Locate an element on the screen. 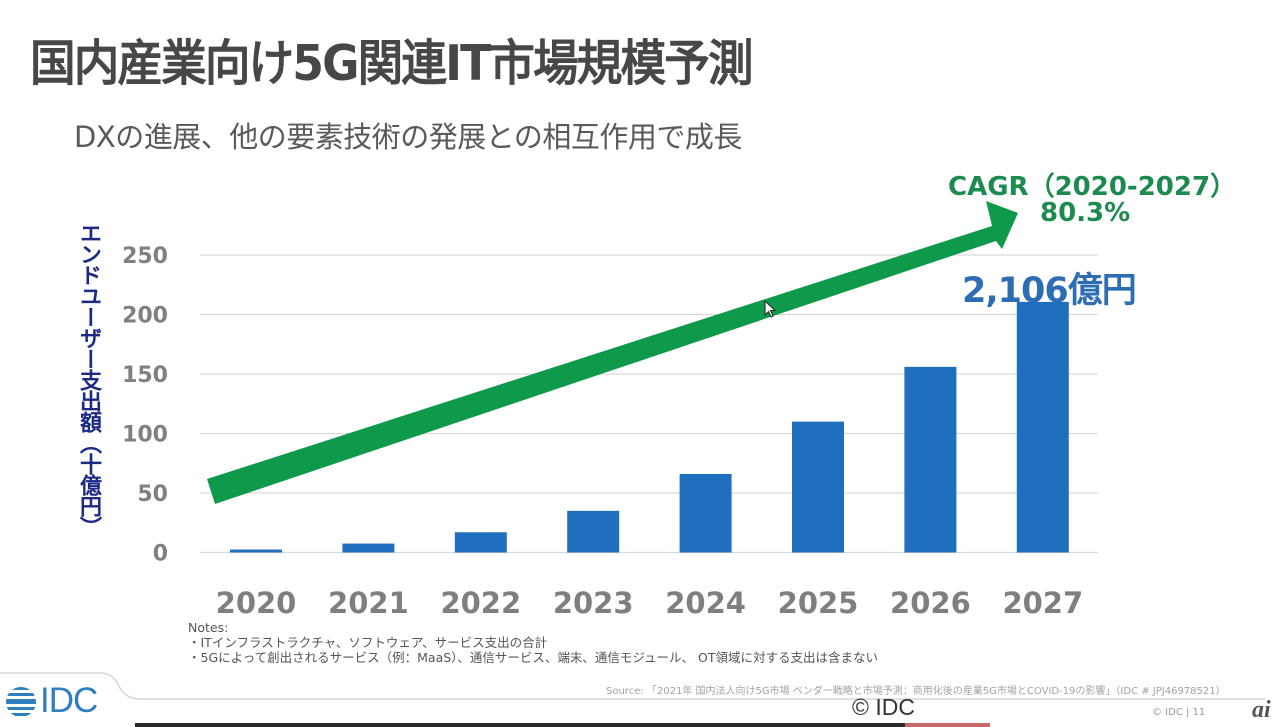 Image resolution: width=1280 pixels, height=727 pixels. x-tick-label: 2022 is located at coordinates (480, 603).